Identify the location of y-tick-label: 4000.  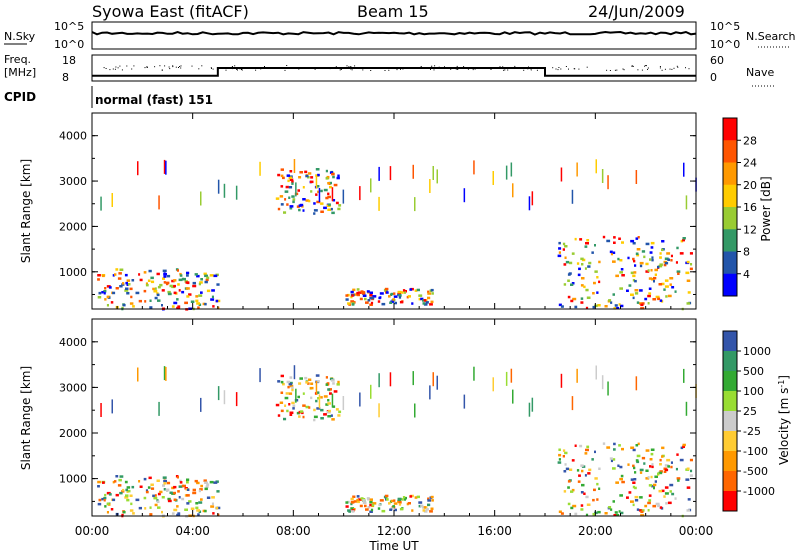
(73, 136).